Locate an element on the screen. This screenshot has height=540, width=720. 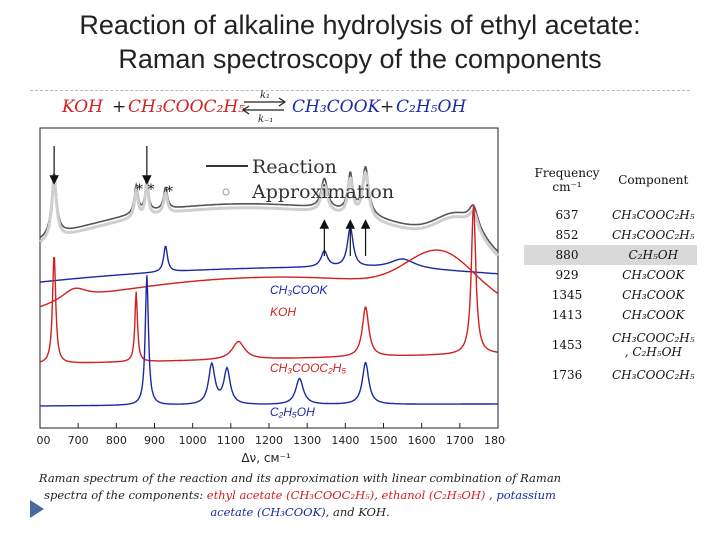
legend-reaction-label: Reaction is located at coordinates (294, 167).